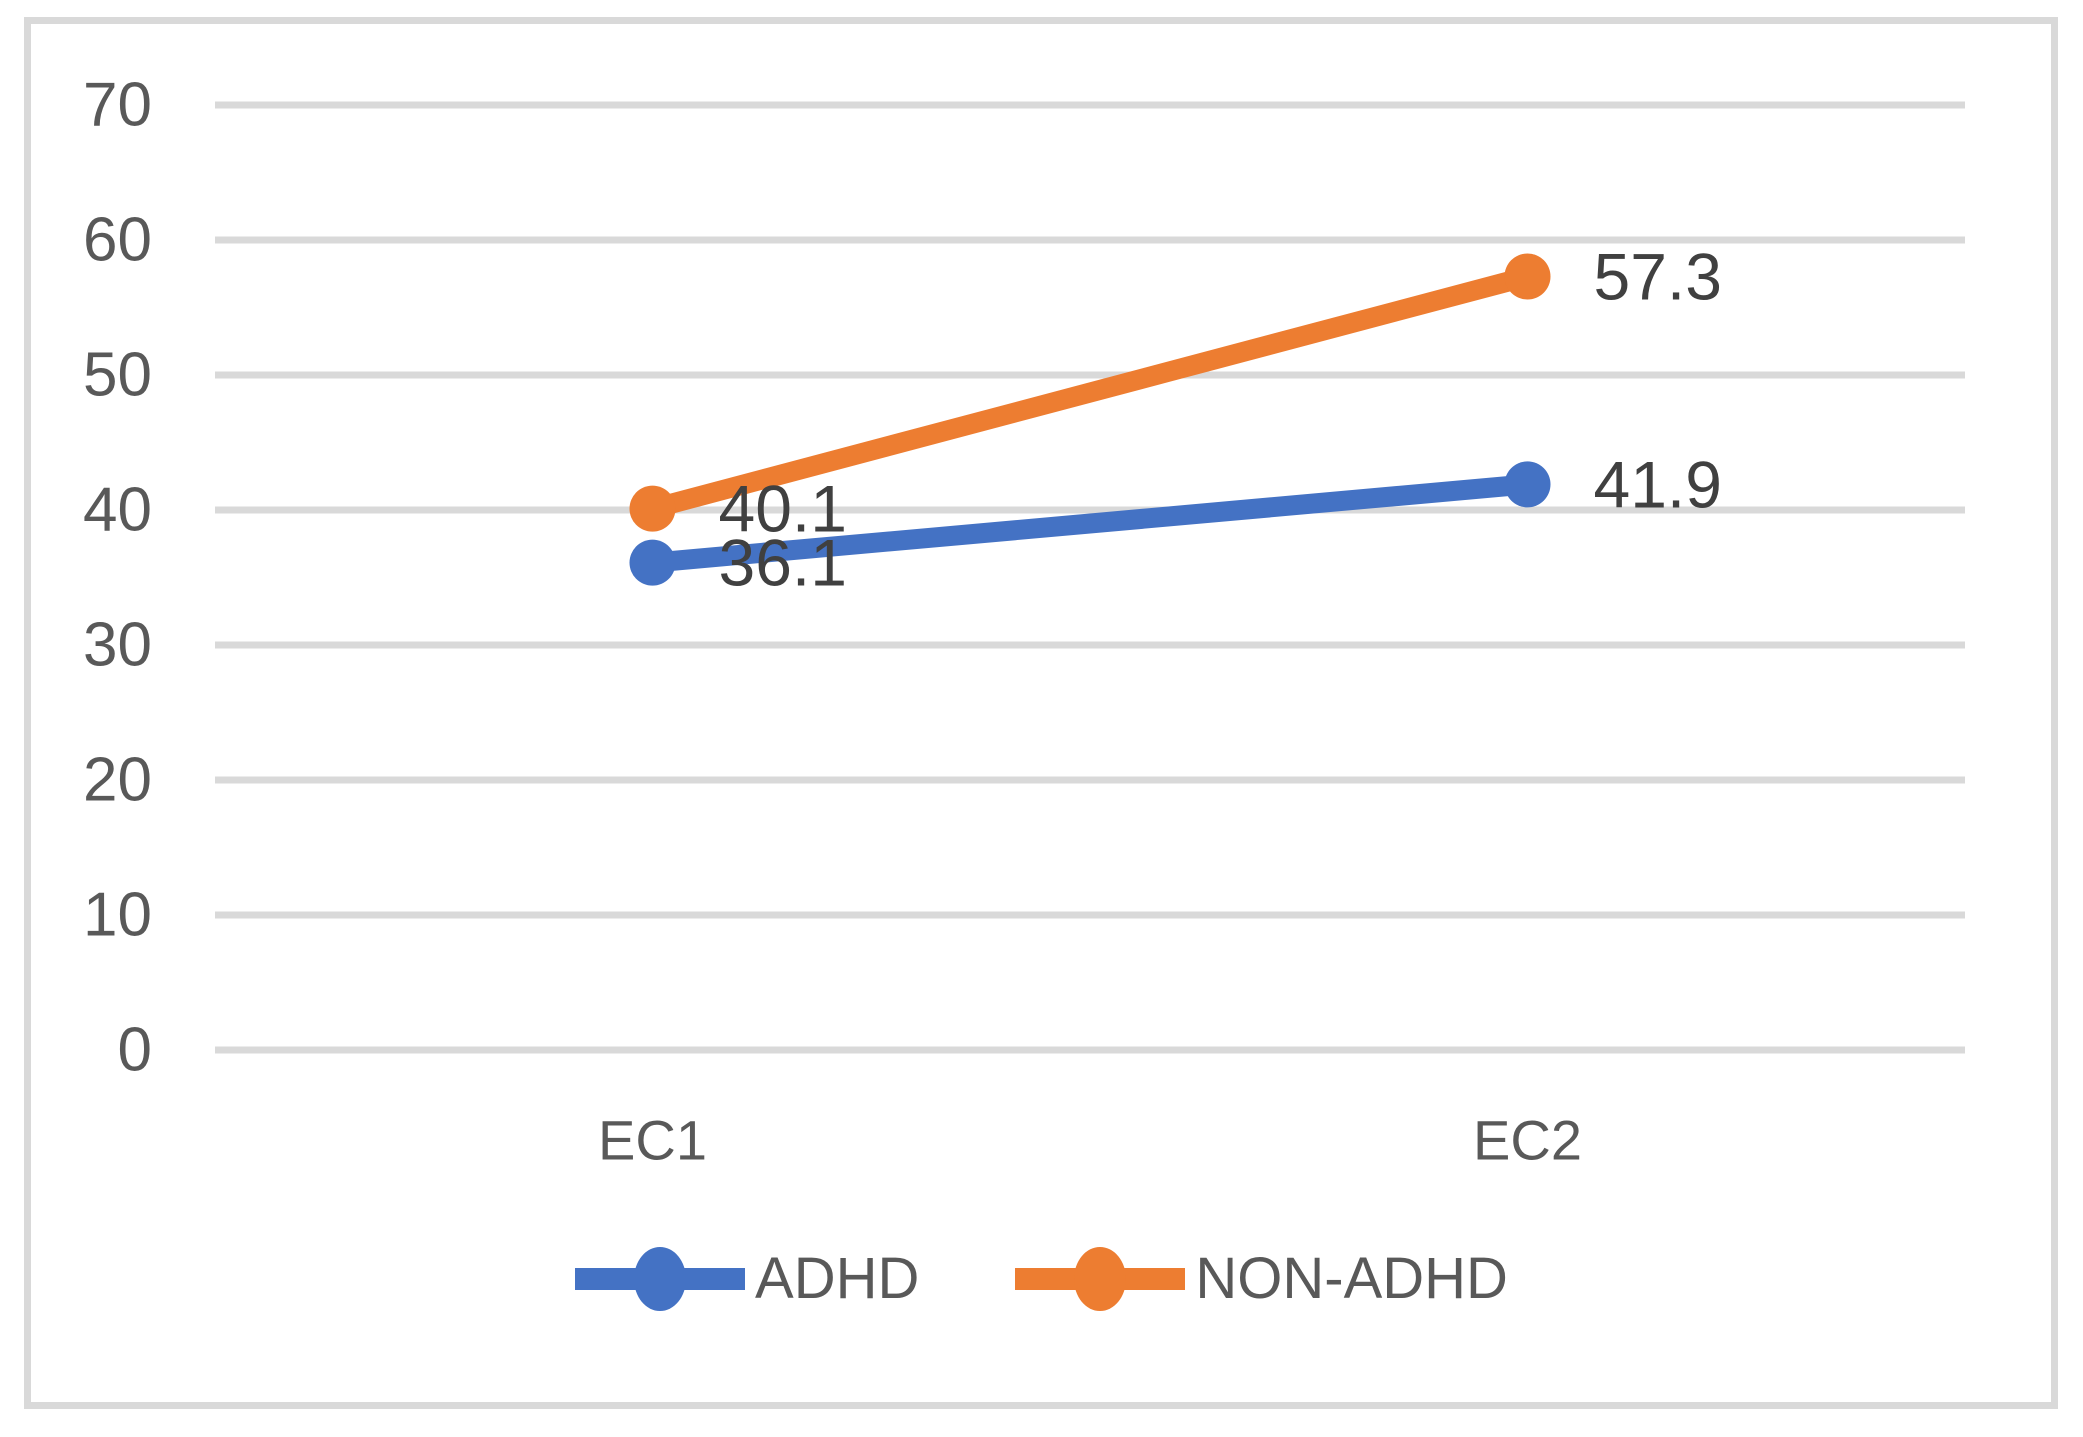  Describe the element at coordinates (652, 1140) in the screenshot. I see `x-category-label-EC1: EC1` at that location.